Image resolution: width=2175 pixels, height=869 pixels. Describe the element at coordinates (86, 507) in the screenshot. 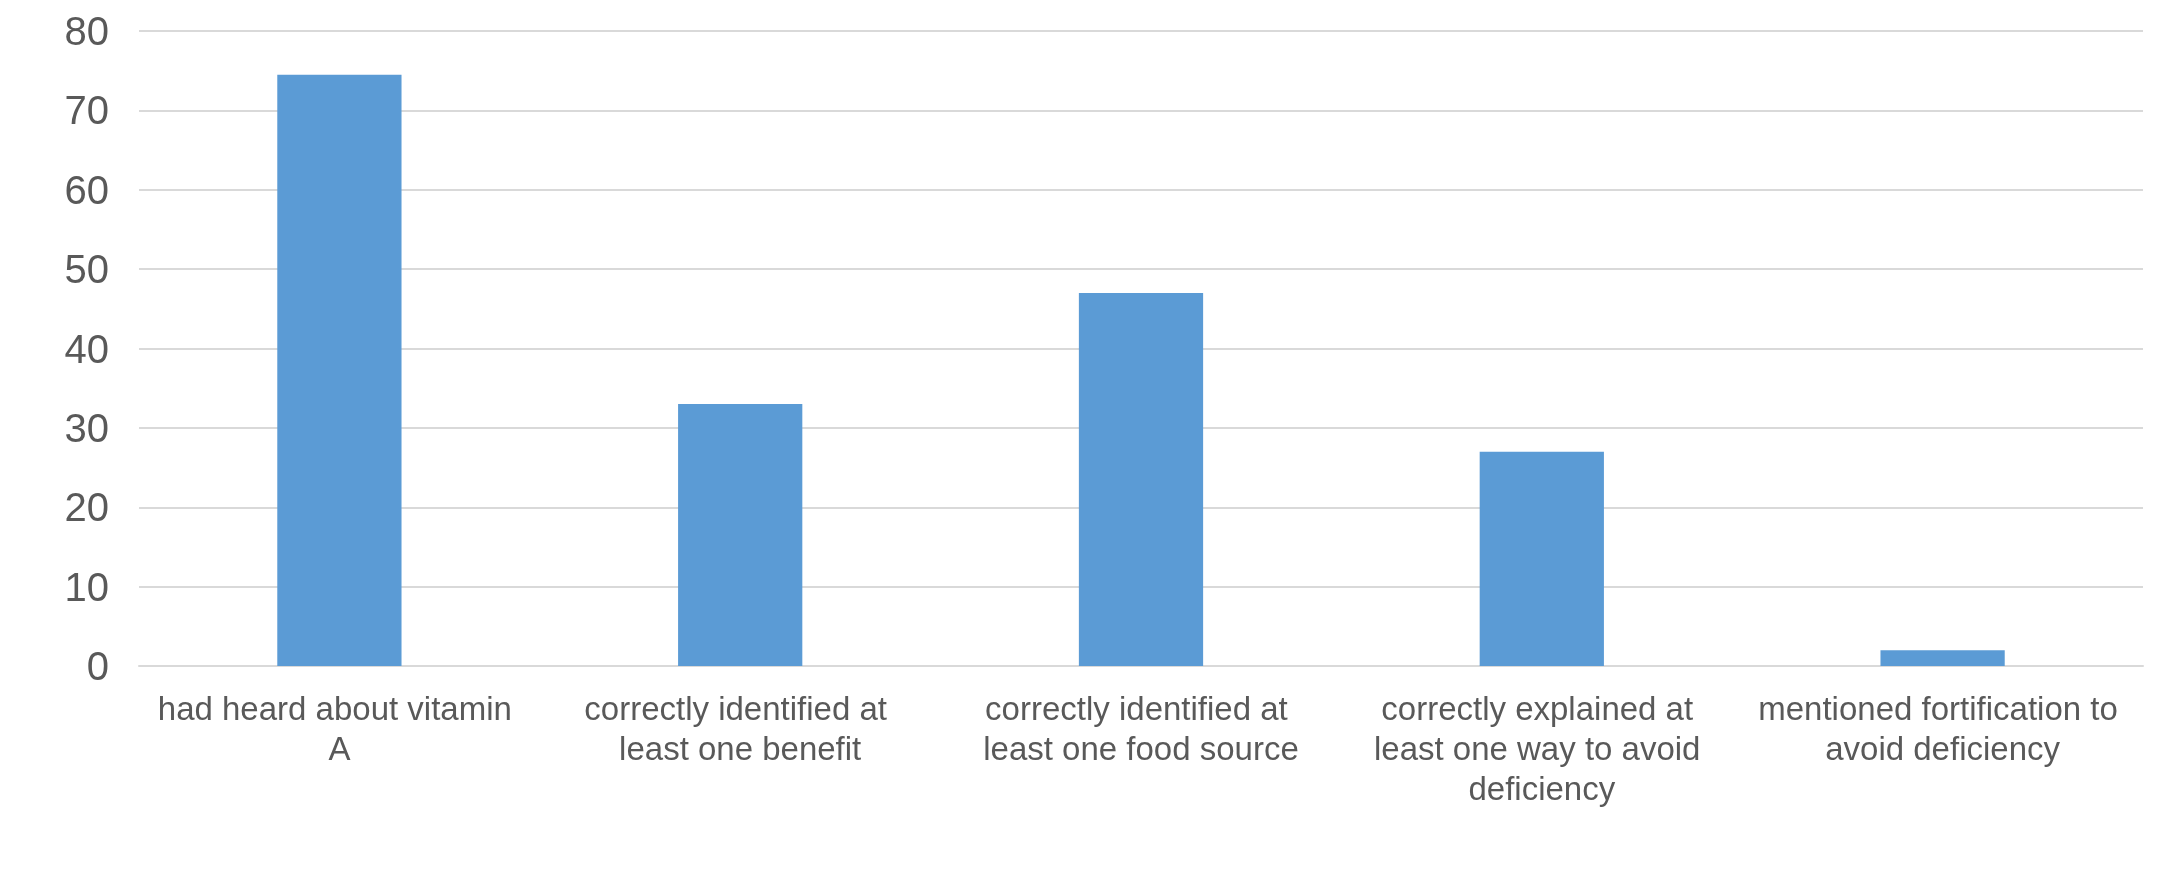

I see `y-tick-label: 20` at that location.